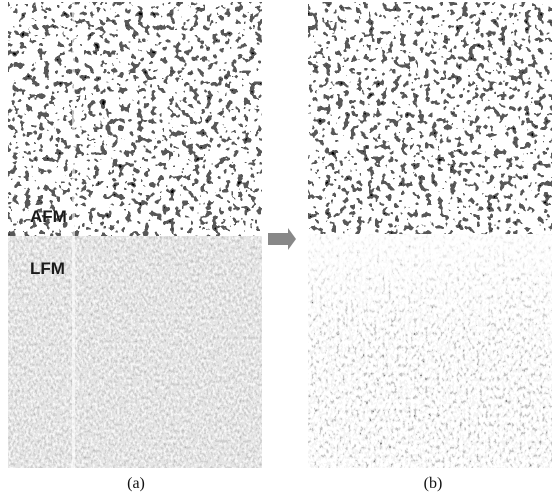 This screenshot has height=496, width=556. I want to click on lfm-label: LFM, so click(47, 268).